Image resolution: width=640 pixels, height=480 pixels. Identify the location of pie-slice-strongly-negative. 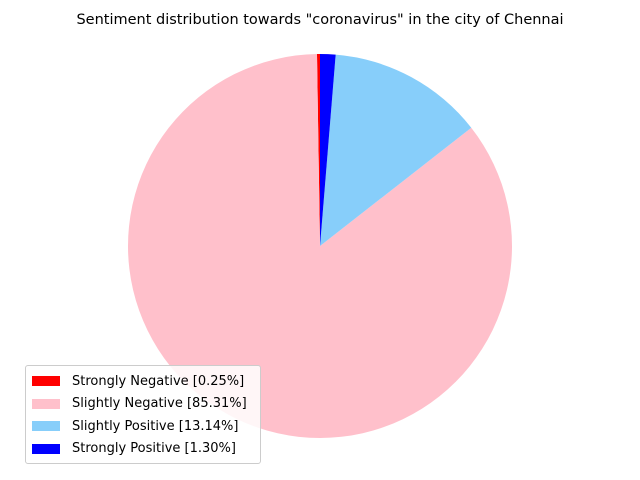
(318, 150).